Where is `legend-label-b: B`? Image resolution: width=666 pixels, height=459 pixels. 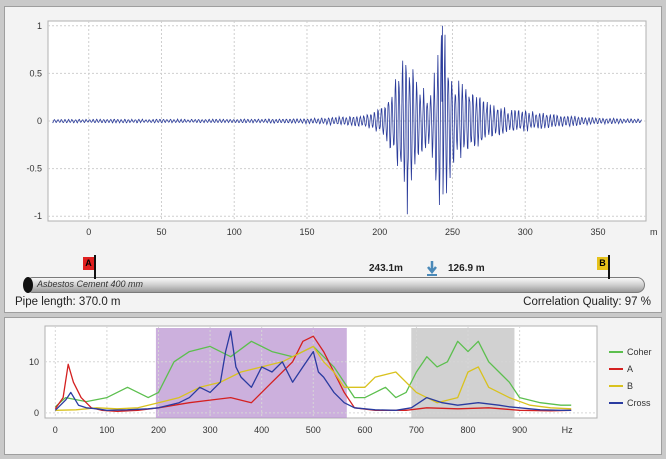
legend-label-b: B is located at coordinates (630, 386).